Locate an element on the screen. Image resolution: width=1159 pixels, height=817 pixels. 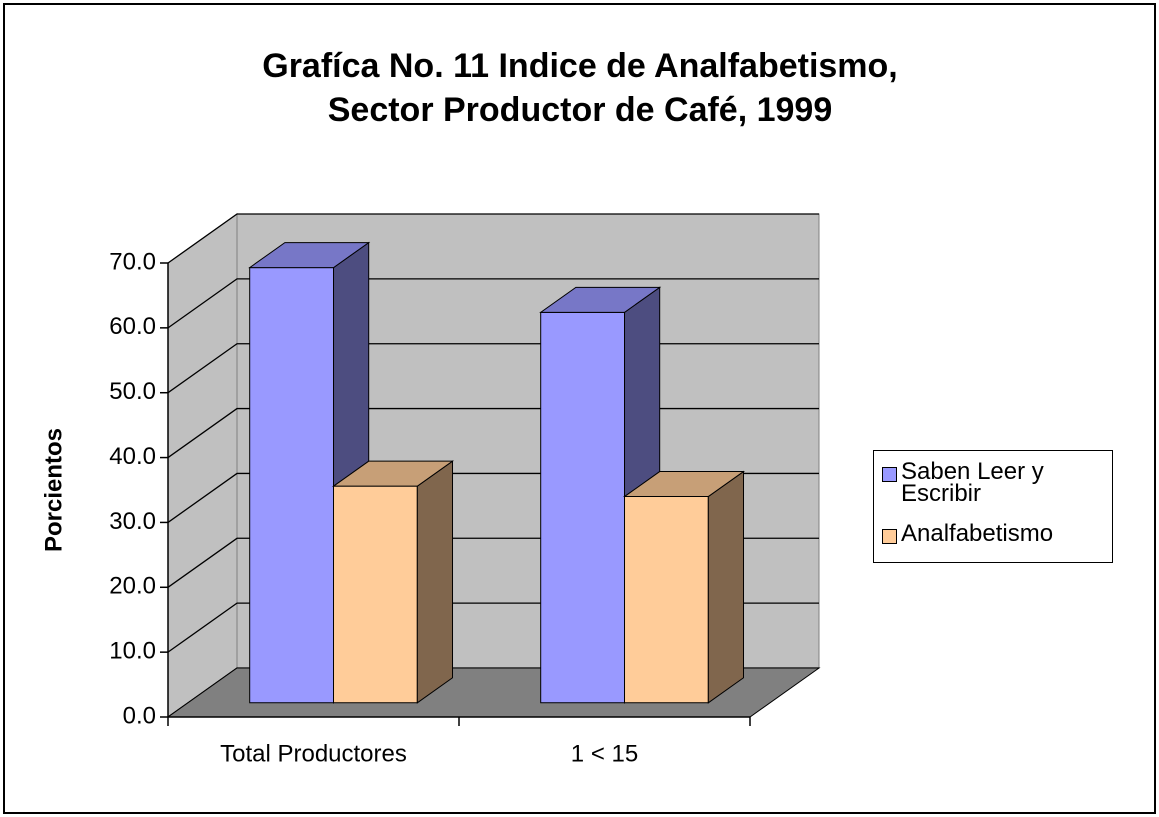
y-tick-label: 0.0 is located at coordinates (139, 715).